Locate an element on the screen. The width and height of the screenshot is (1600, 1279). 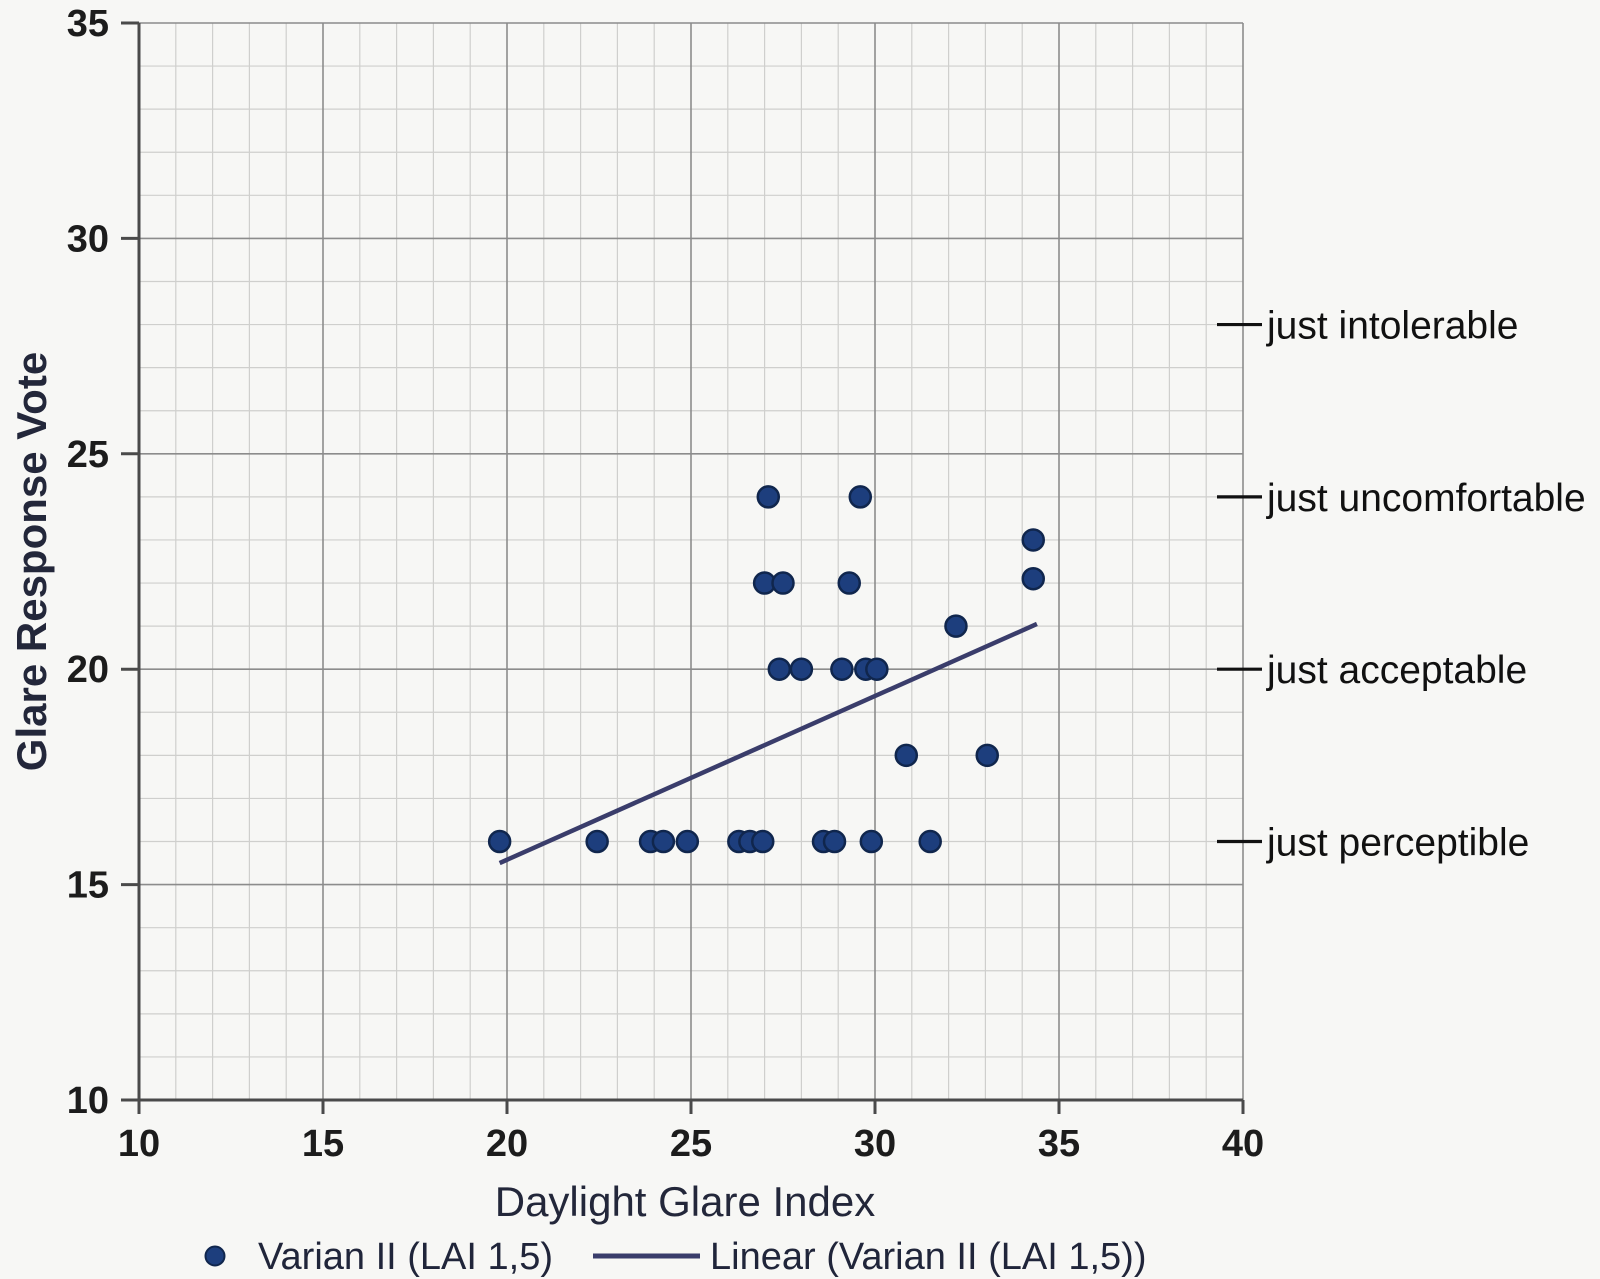
annotation-label: just uncomfortable is located at coordinates (1426, 498).